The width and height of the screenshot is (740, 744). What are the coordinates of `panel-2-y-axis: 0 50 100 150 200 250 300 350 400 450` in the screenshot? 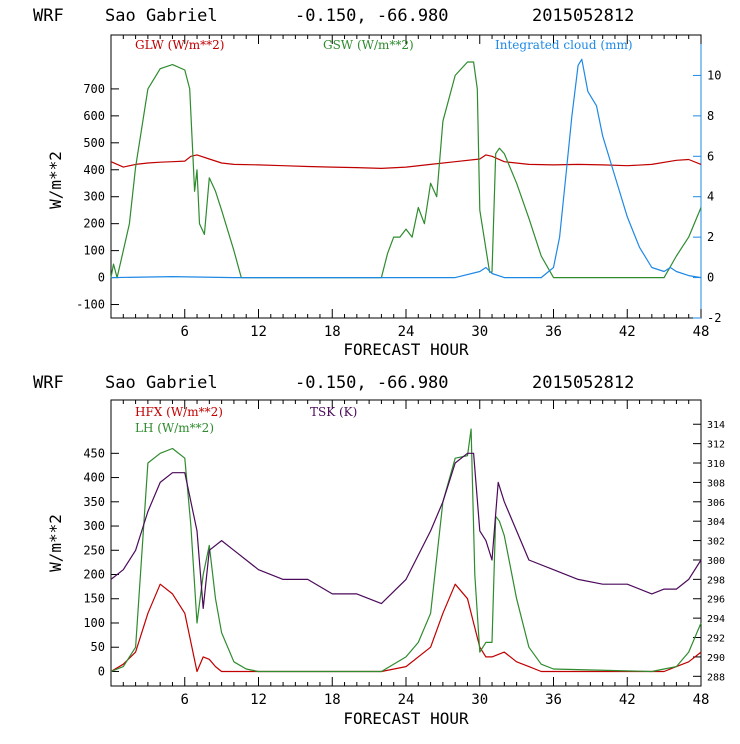 It's located at (101, 562).